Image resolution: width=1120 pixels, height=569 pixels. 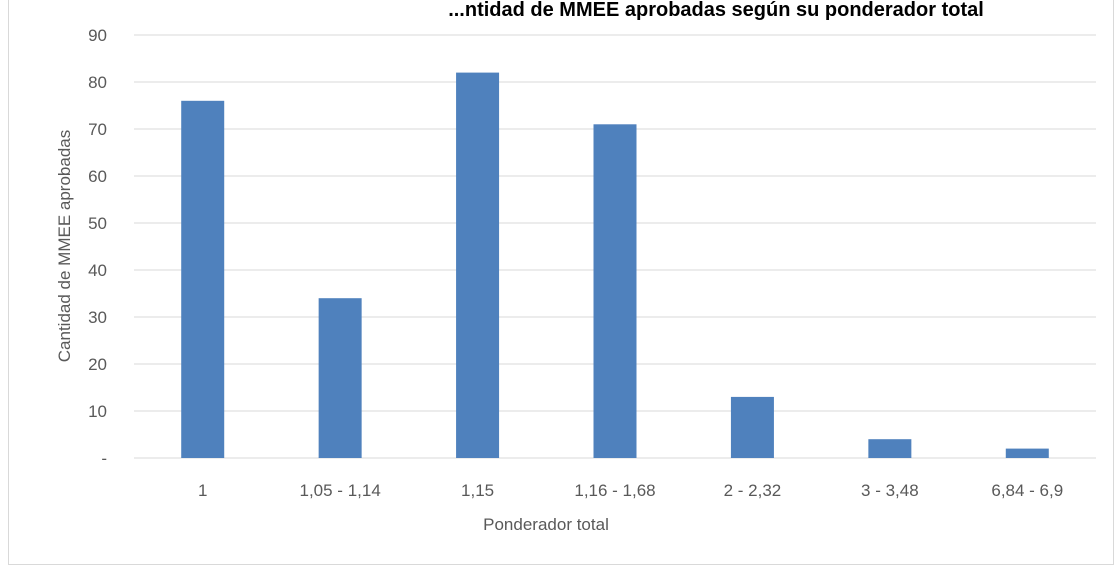 I want to click on y-tick-label: 90, so click(x=97, y=35).